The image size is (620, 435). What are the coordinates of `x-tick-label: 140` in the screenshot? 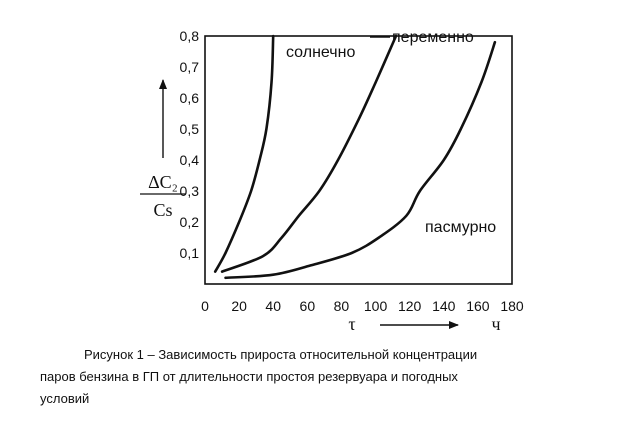 It's located at (444, 306).